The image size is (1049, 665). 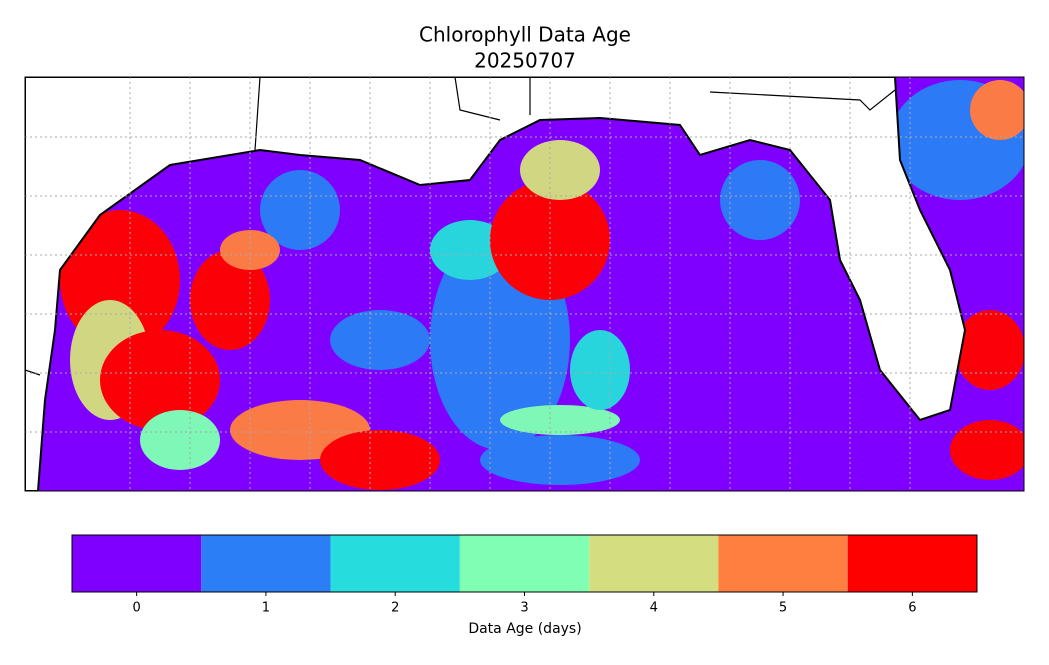 I want to click on colorbar-tick-label: 6, so click(x=912, y=608).